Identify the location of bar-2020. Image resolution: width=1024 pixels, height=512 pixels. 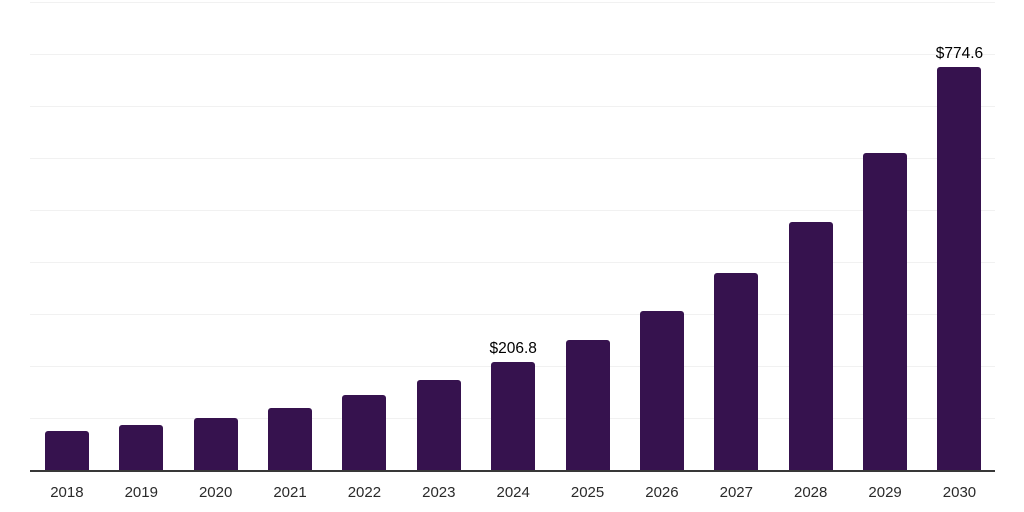
(215, 443).